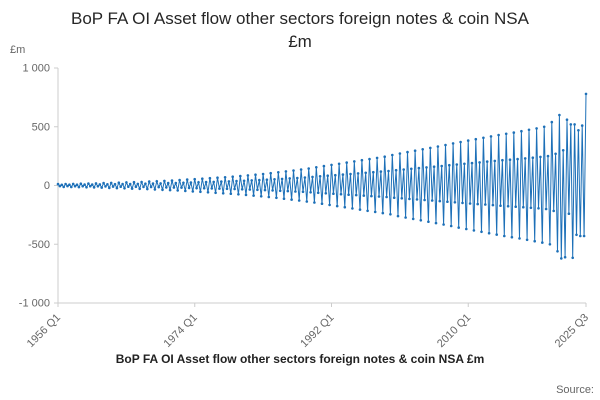  Describe the element at coordinates (36, 69) in the screenshot. I see `y-tick-label: 1 000` at that location.